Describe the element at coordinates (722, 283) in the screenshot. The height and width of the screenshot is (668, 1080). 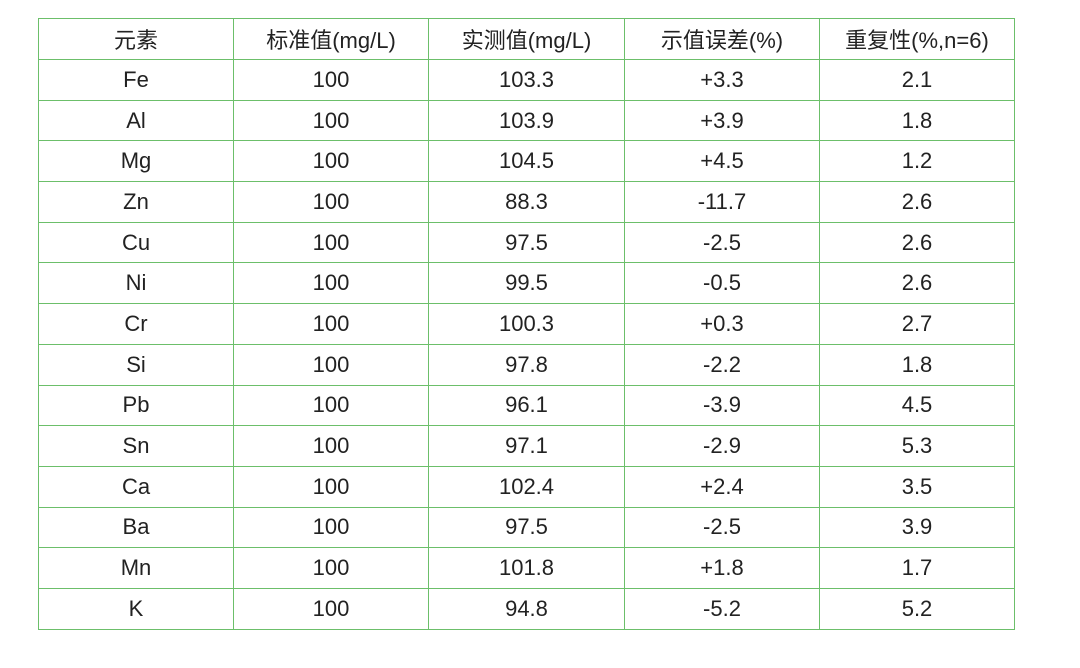
I see `table-cell: -0.5` at that location.